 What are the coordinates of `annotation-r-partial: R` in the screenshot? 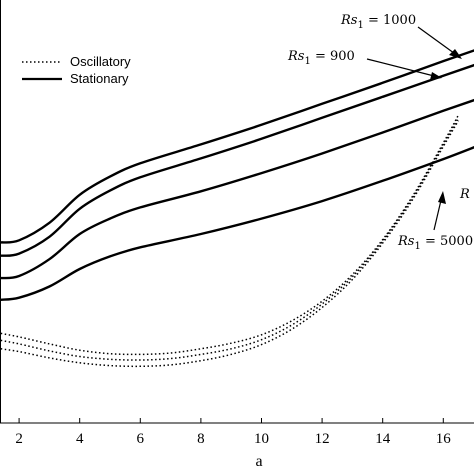 It's located at (464, 194).